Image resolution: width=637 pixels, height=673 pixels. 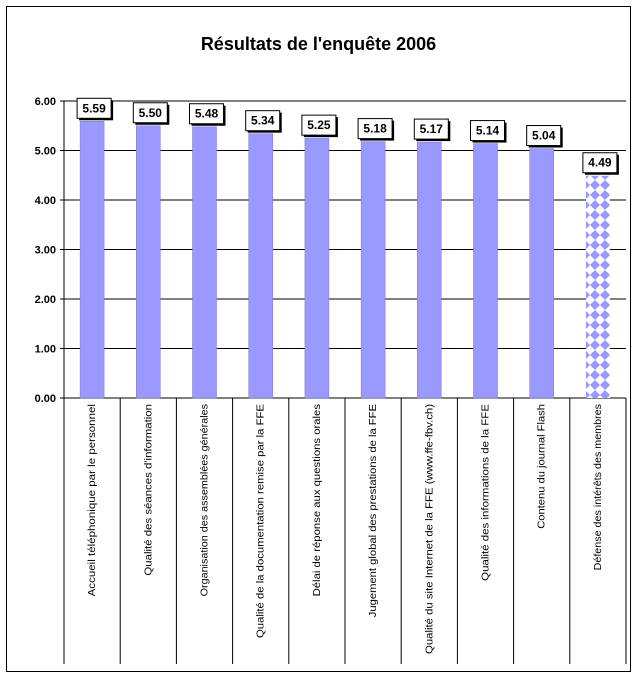 I want to click on value-label: 5.48, so click(x=207, y=114).